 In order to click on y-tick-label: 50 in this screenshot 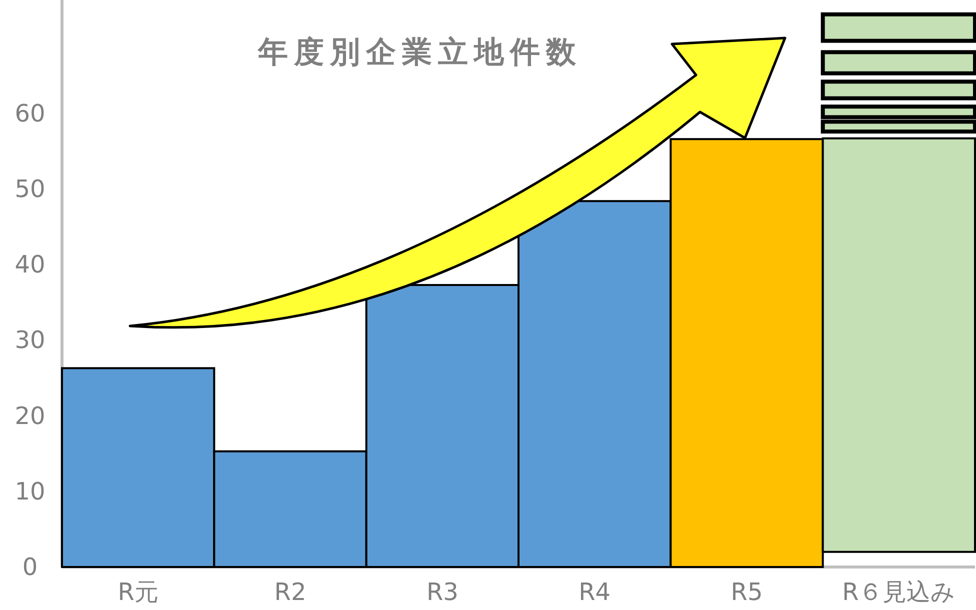, I will do `click(30, 189)`.